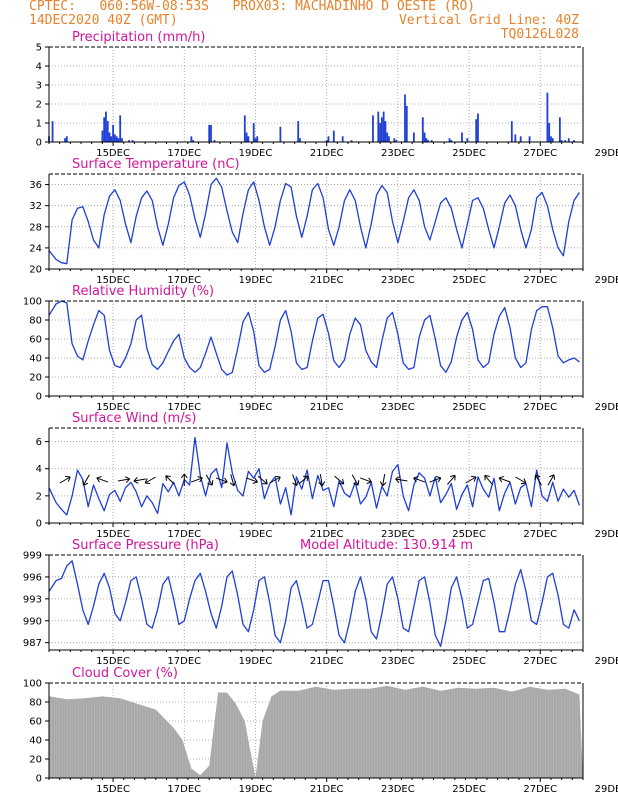 This screenshot has height=800, width=618. I want to click on y-tick-label: 3, so click(39, 86).